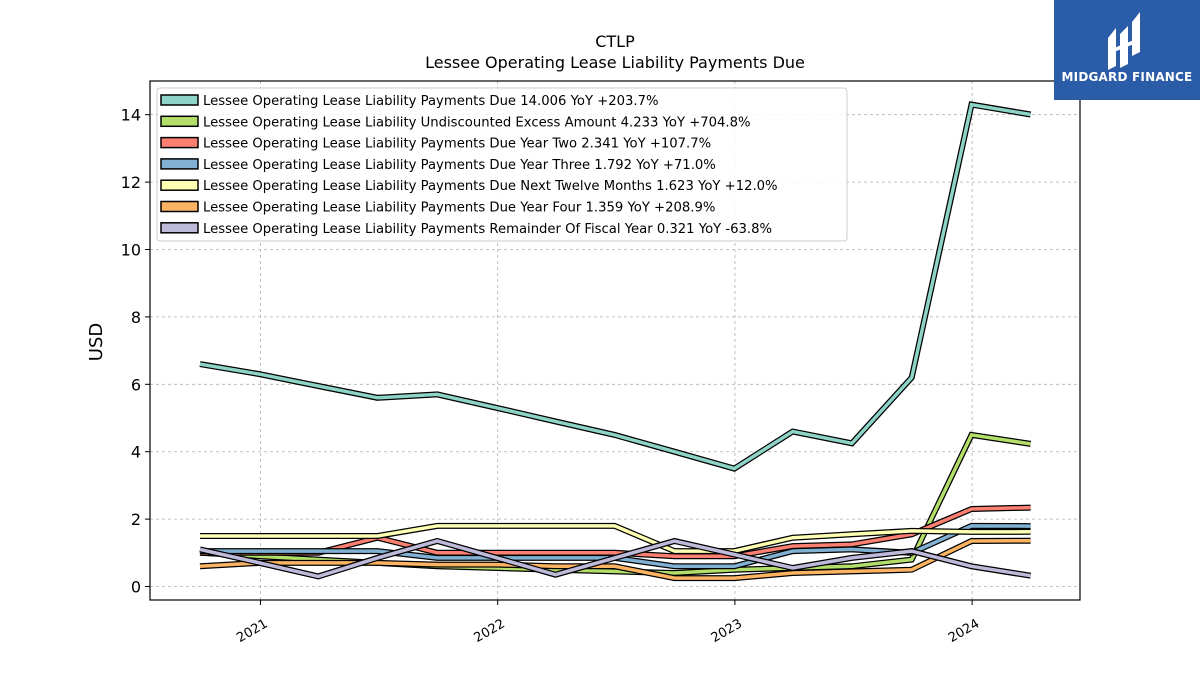 This screenshot has height=675, width=1200. I want to click on y-axis-label: USD, so click(96, 342).